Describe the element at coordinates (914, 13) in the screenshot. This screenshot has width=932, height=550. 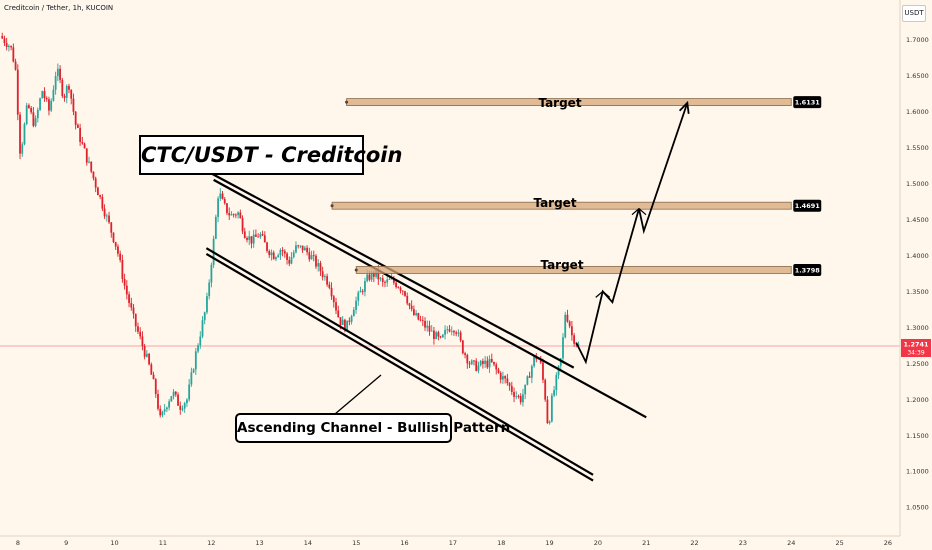
I see `currency-button: USDT` at that location.